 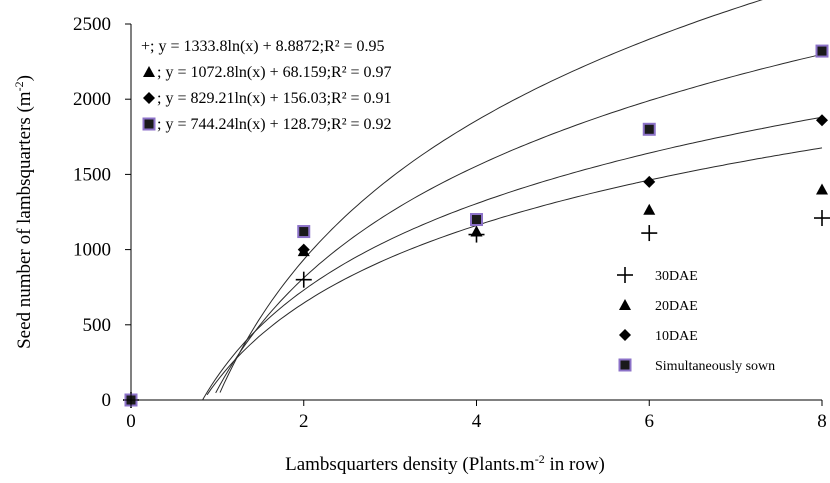 What do you see at coordinates (304, 421) in the screenshot?
I see `x-tick-label: 2` at bounding box center [304, 421].